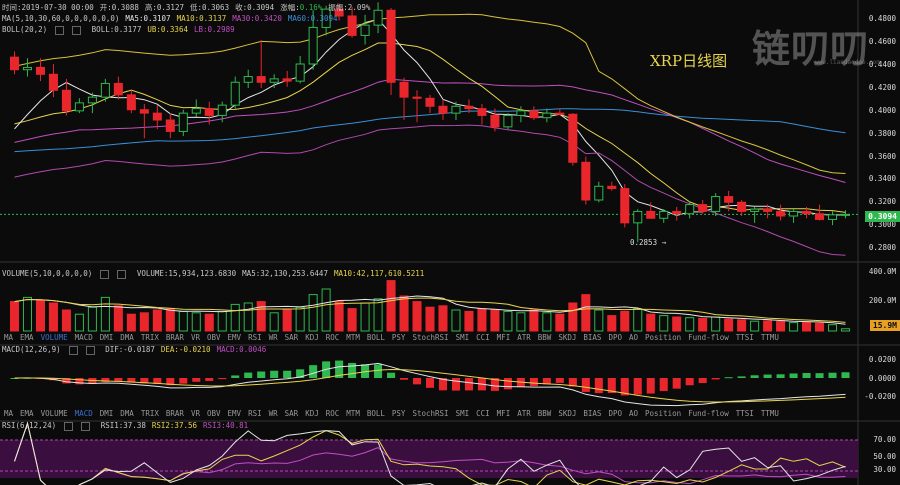 This screenshot has width=900, height=485. What do you see at coordinates (241, 349) in the screenshot?
I see `macd-value: MACD:0.0046` at bounding box center [241, 349].